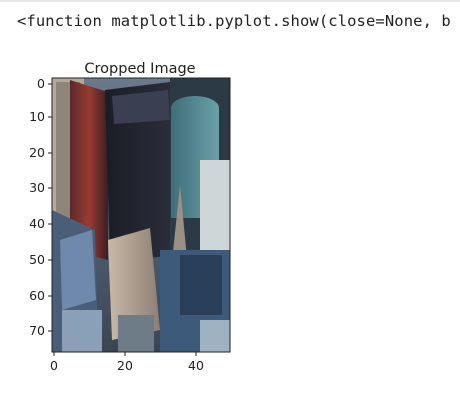 The image size is (460, 402). I want to click on y-tick-label: 60, so click(37, 295).